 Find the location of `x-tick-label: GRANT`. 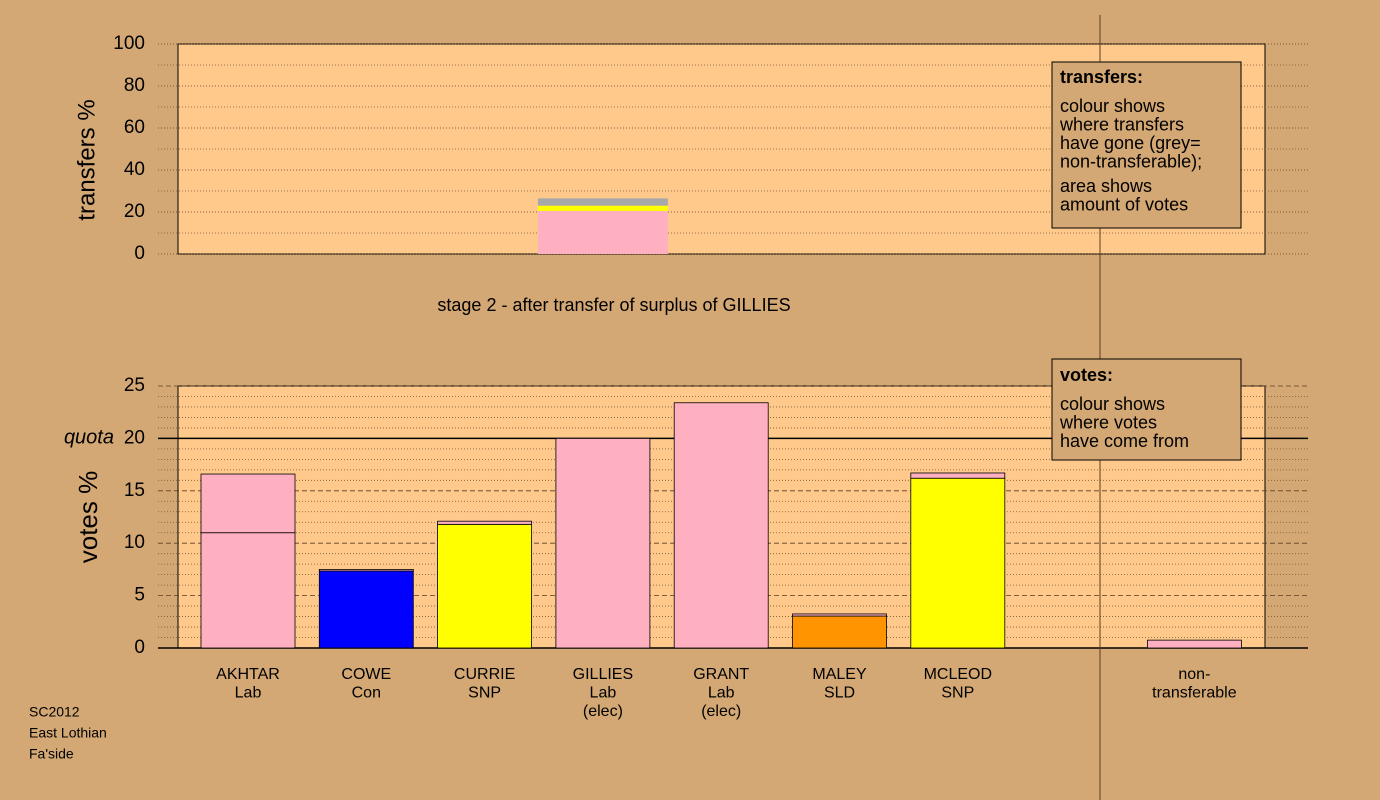

x-tick-label: GRANT is located at coordinates (721, 674).